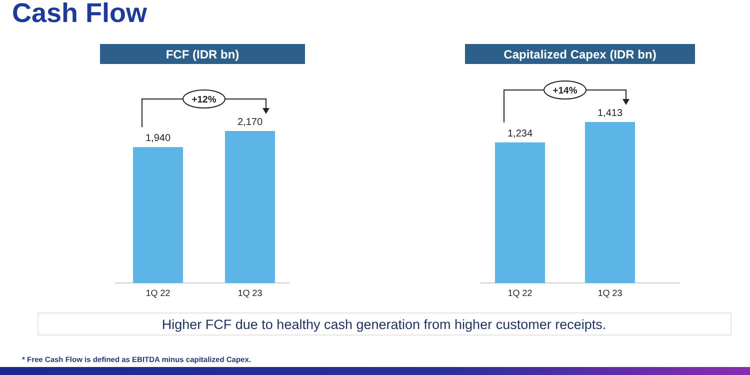 The width and height of the screenshot is (750, 375). Describe the element at coordinates (158, 138) in the screenshot. I see `data-label: 1,940` at that location.